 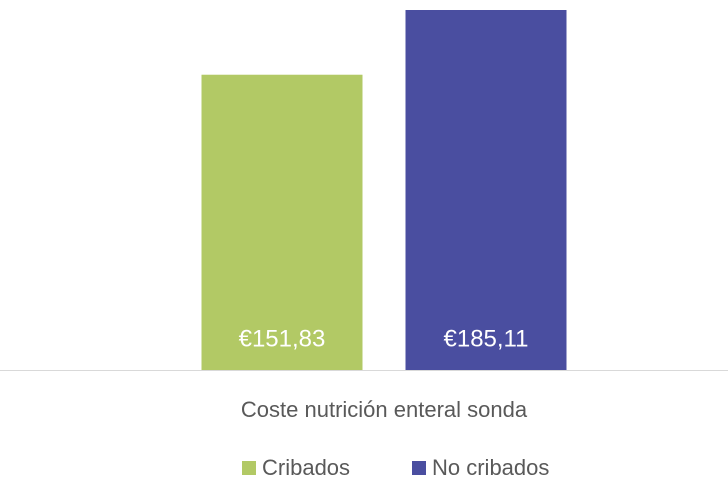 I want to click on legend-label: No cribados, so click(x=490, y=467).